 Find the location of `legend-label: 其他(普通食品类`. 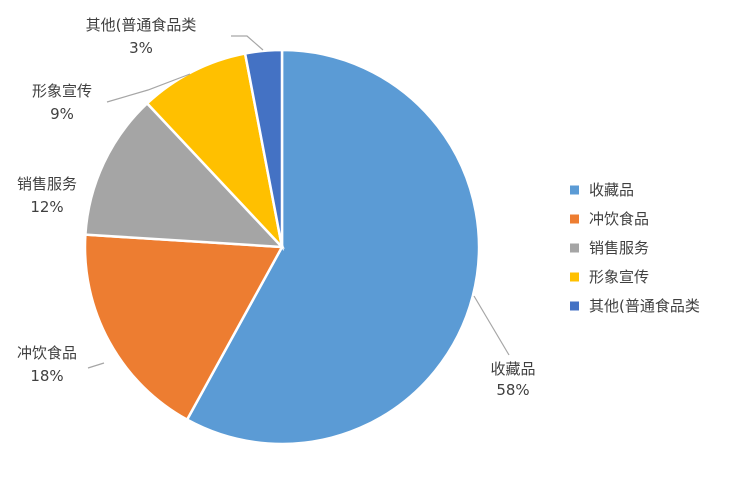

legend-label: 其他(普通食品类 is located at coordinates (644, 306).